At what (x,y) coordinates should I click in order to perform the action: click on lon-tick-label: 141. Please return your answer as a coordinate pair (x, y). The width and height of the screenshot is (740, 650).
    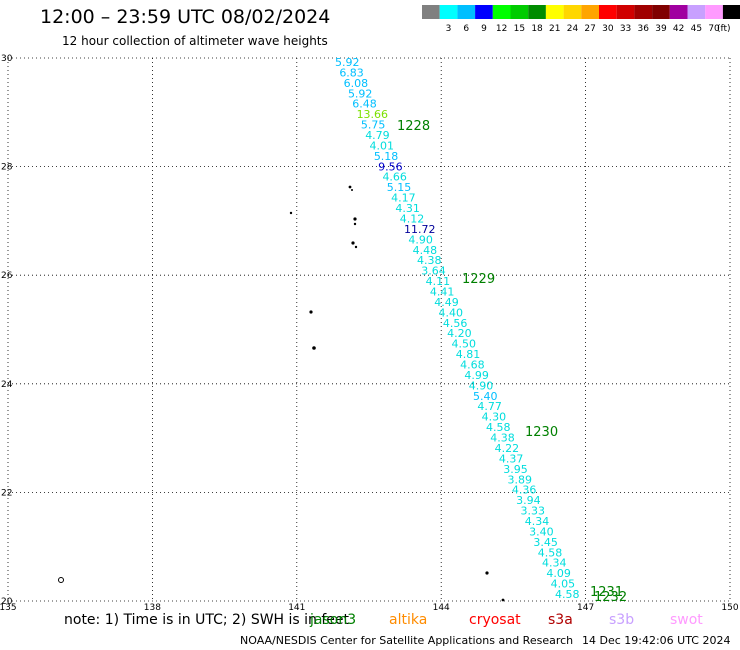
    Looking at the image, I should click on (296, 606).